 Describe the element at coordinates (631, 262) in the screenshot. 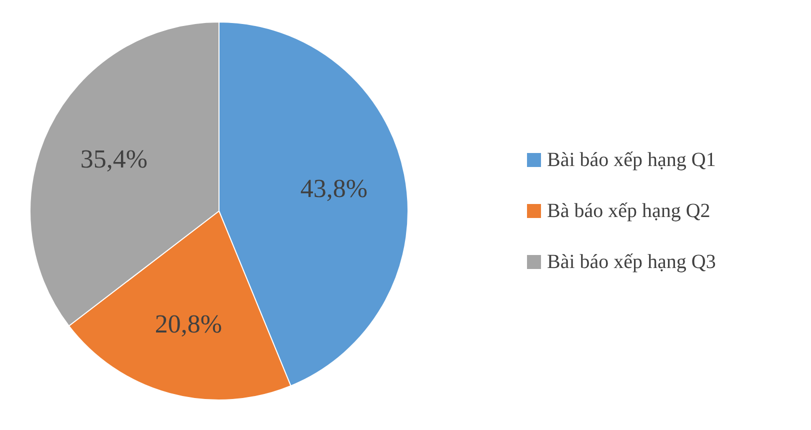

I see `legend-label: Bài báo xếp hạng Q3` at that location.